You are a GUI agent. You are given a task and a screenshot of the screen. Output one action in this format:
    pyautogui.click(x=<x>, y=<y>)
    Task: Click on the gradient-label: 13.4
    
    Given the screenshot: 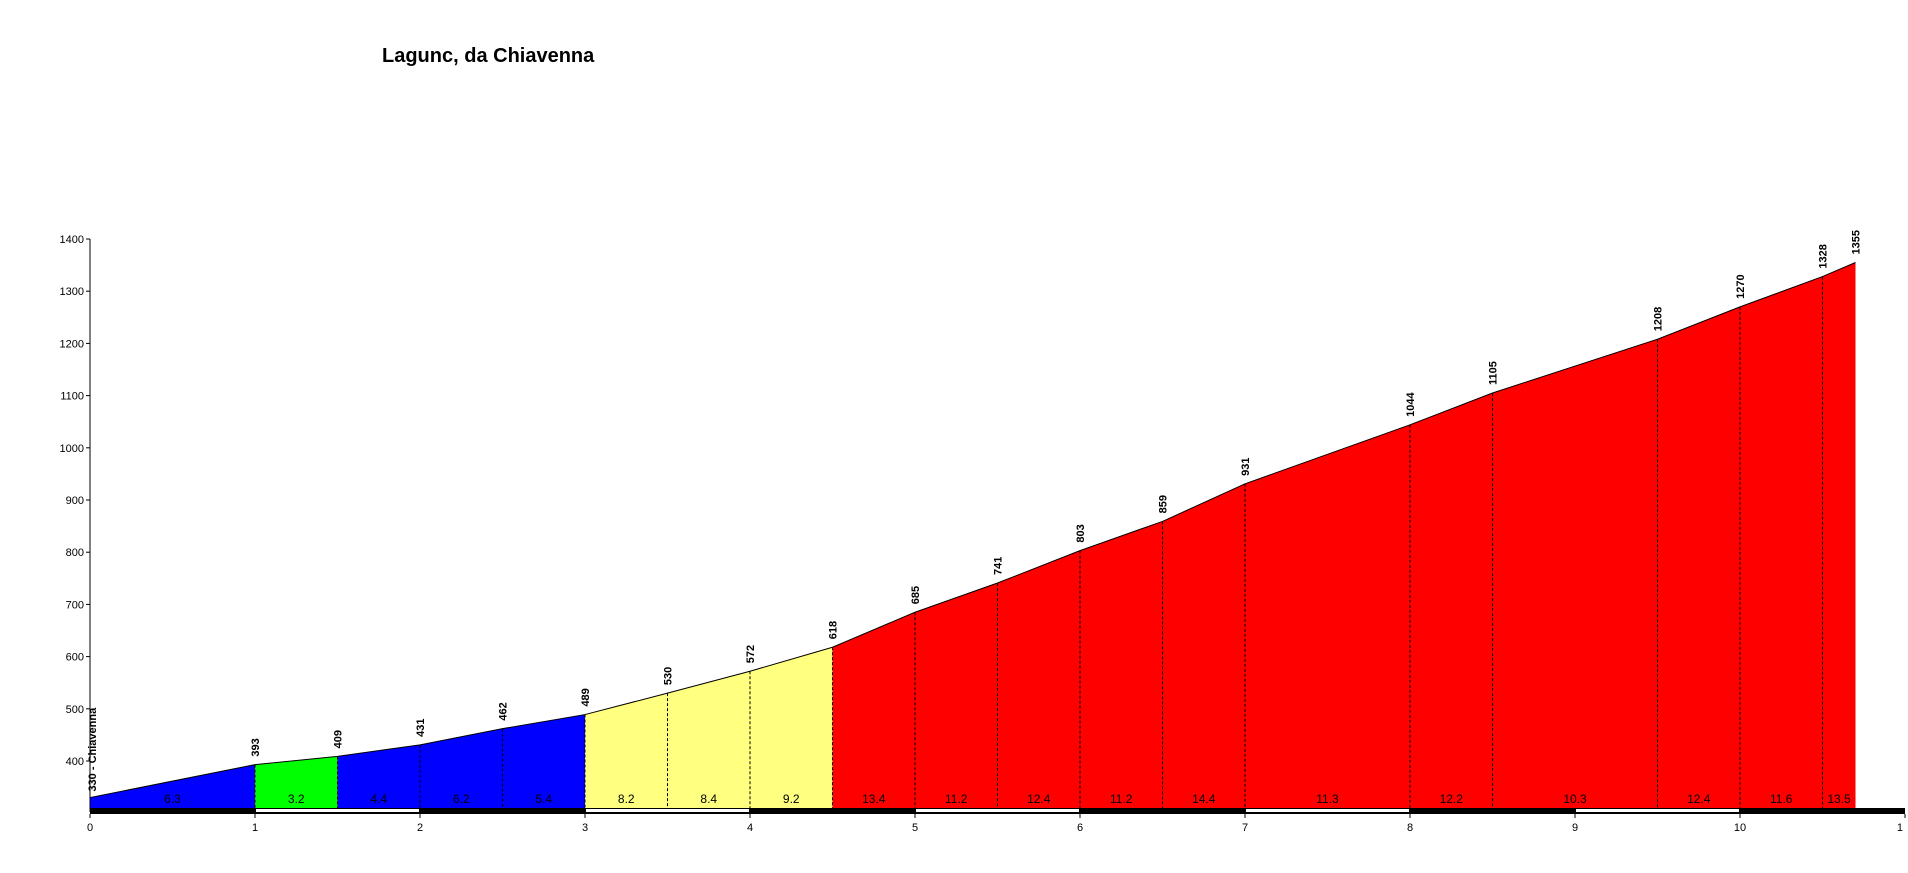 What is the action you would take?
    pyautogui.click(x=874, y=799)
    